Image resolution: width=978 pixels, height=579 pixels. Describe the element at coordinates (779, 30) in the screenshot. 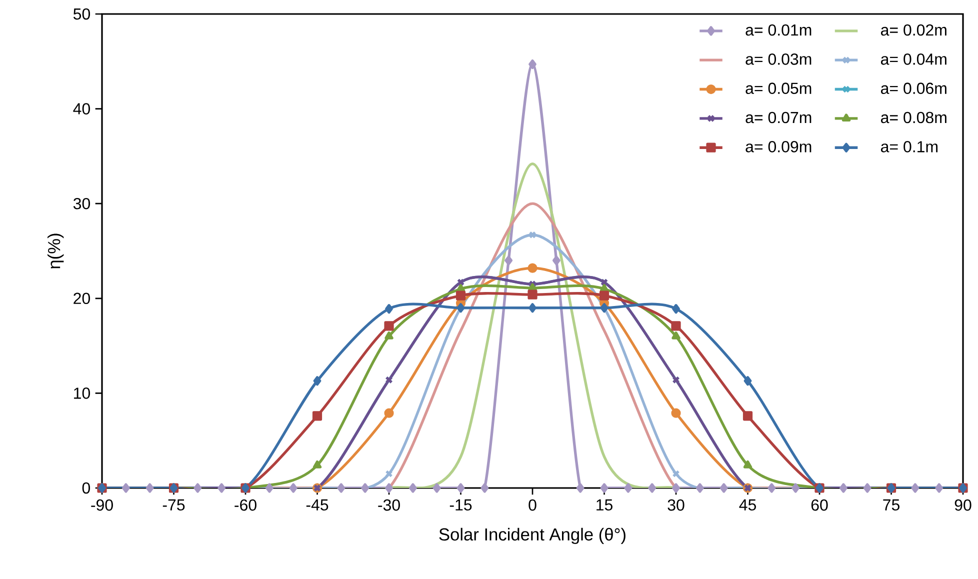

I see `legend-label: a= 0.01m` at that location.